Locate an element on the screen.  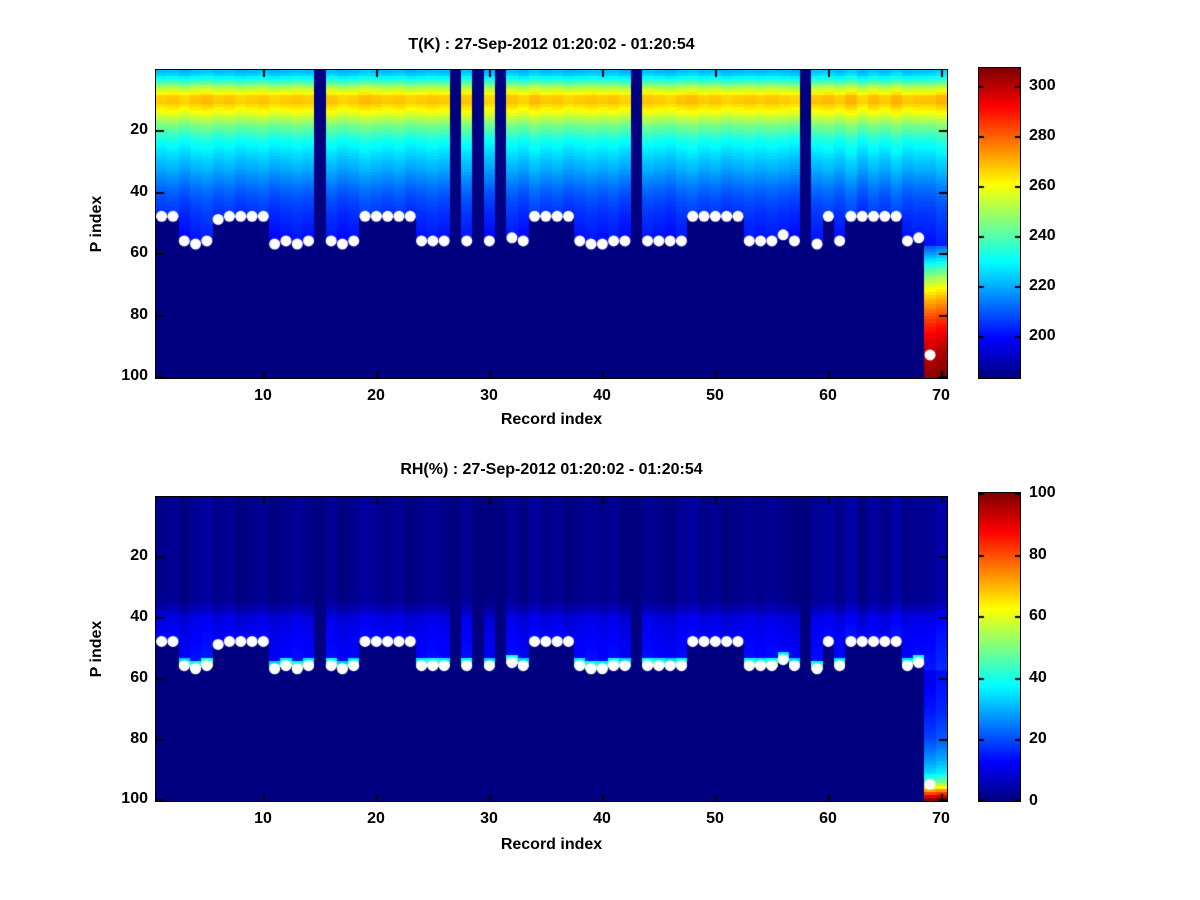
temperature-colorbar is located at coordinates (999, 223).